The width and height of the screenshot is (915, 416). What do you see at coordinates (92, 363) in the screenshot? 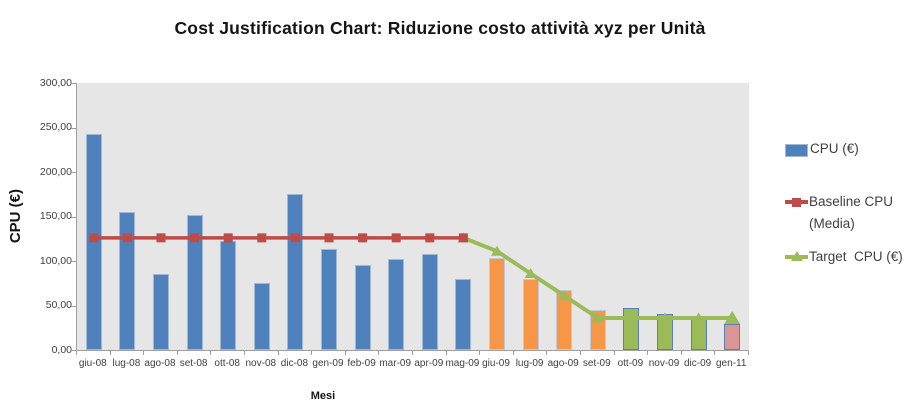
I see `x-tick-label: giu-08` at bounding box center [92, 363].